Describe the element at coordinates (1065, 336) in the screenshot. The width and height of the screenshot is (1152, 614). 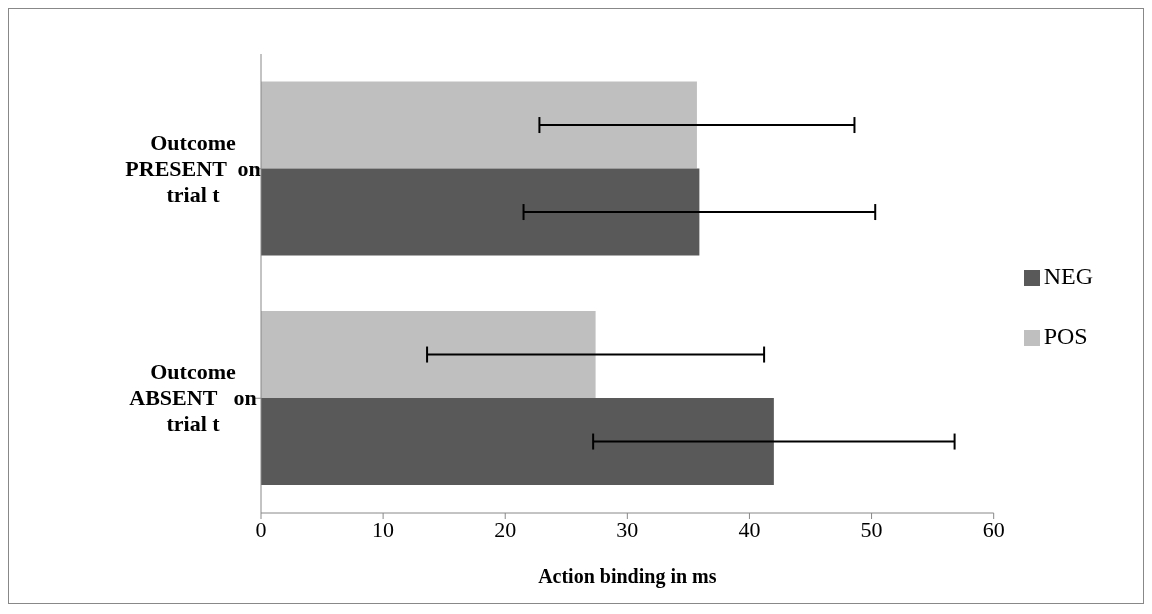
I see `legend-label: POS` at that location.